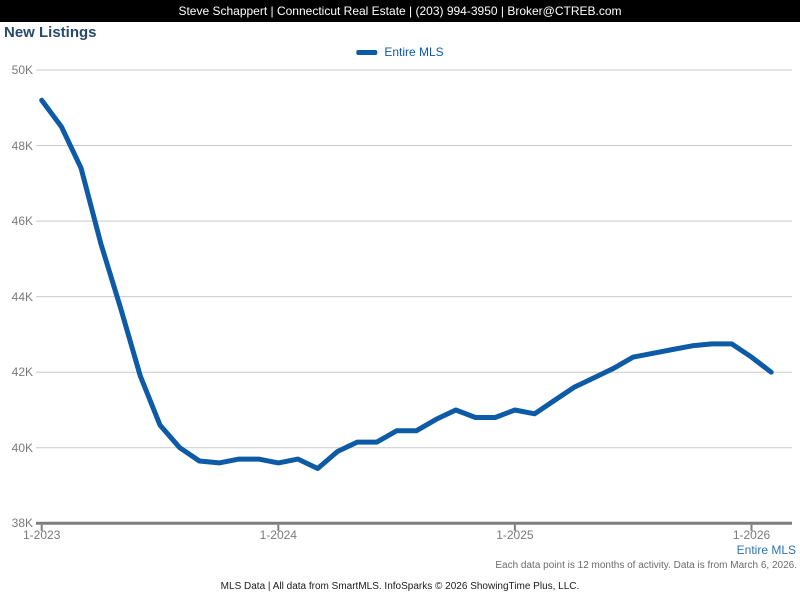  What do you see at coordinates (22, 447) in the screenshot?
I see `y-axis-tick-label: 40K` at bounding box center [22, 447].